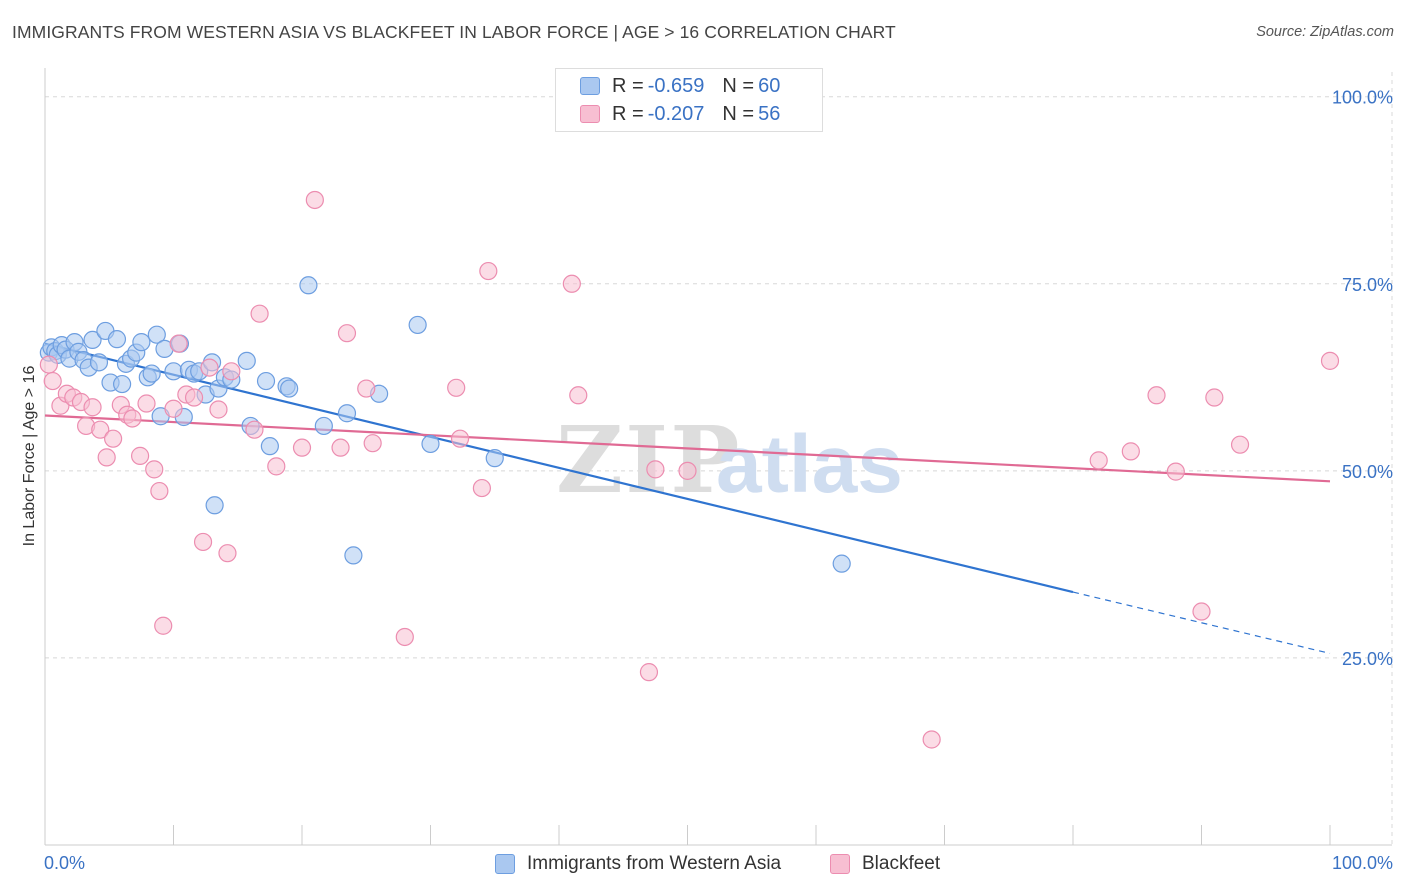 The height and width of the screenshot is (892, 1406). What do you see at coordinates (769, 113) in the screenshot?
I see `legend-n-value: 56` at bounding box center [769, 113].